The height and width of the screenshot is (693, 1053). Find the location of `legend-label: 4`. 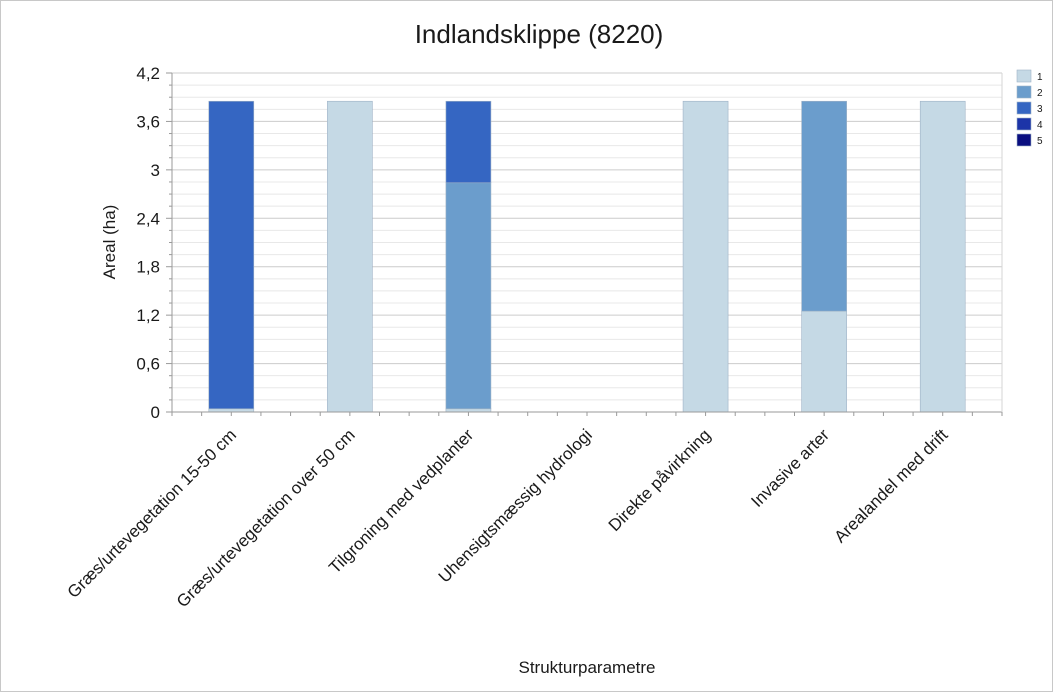

legend-label: 4 is located at coordinates (1040, 125).